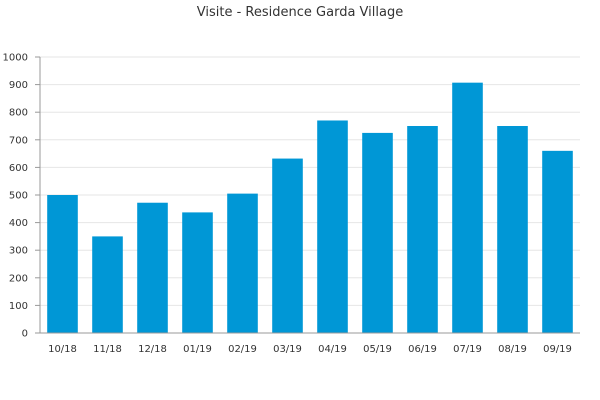 Image resolution: width=600 pixels, height=400 pixels. I want to click on y-tick-label: 0, so click(25, 334).